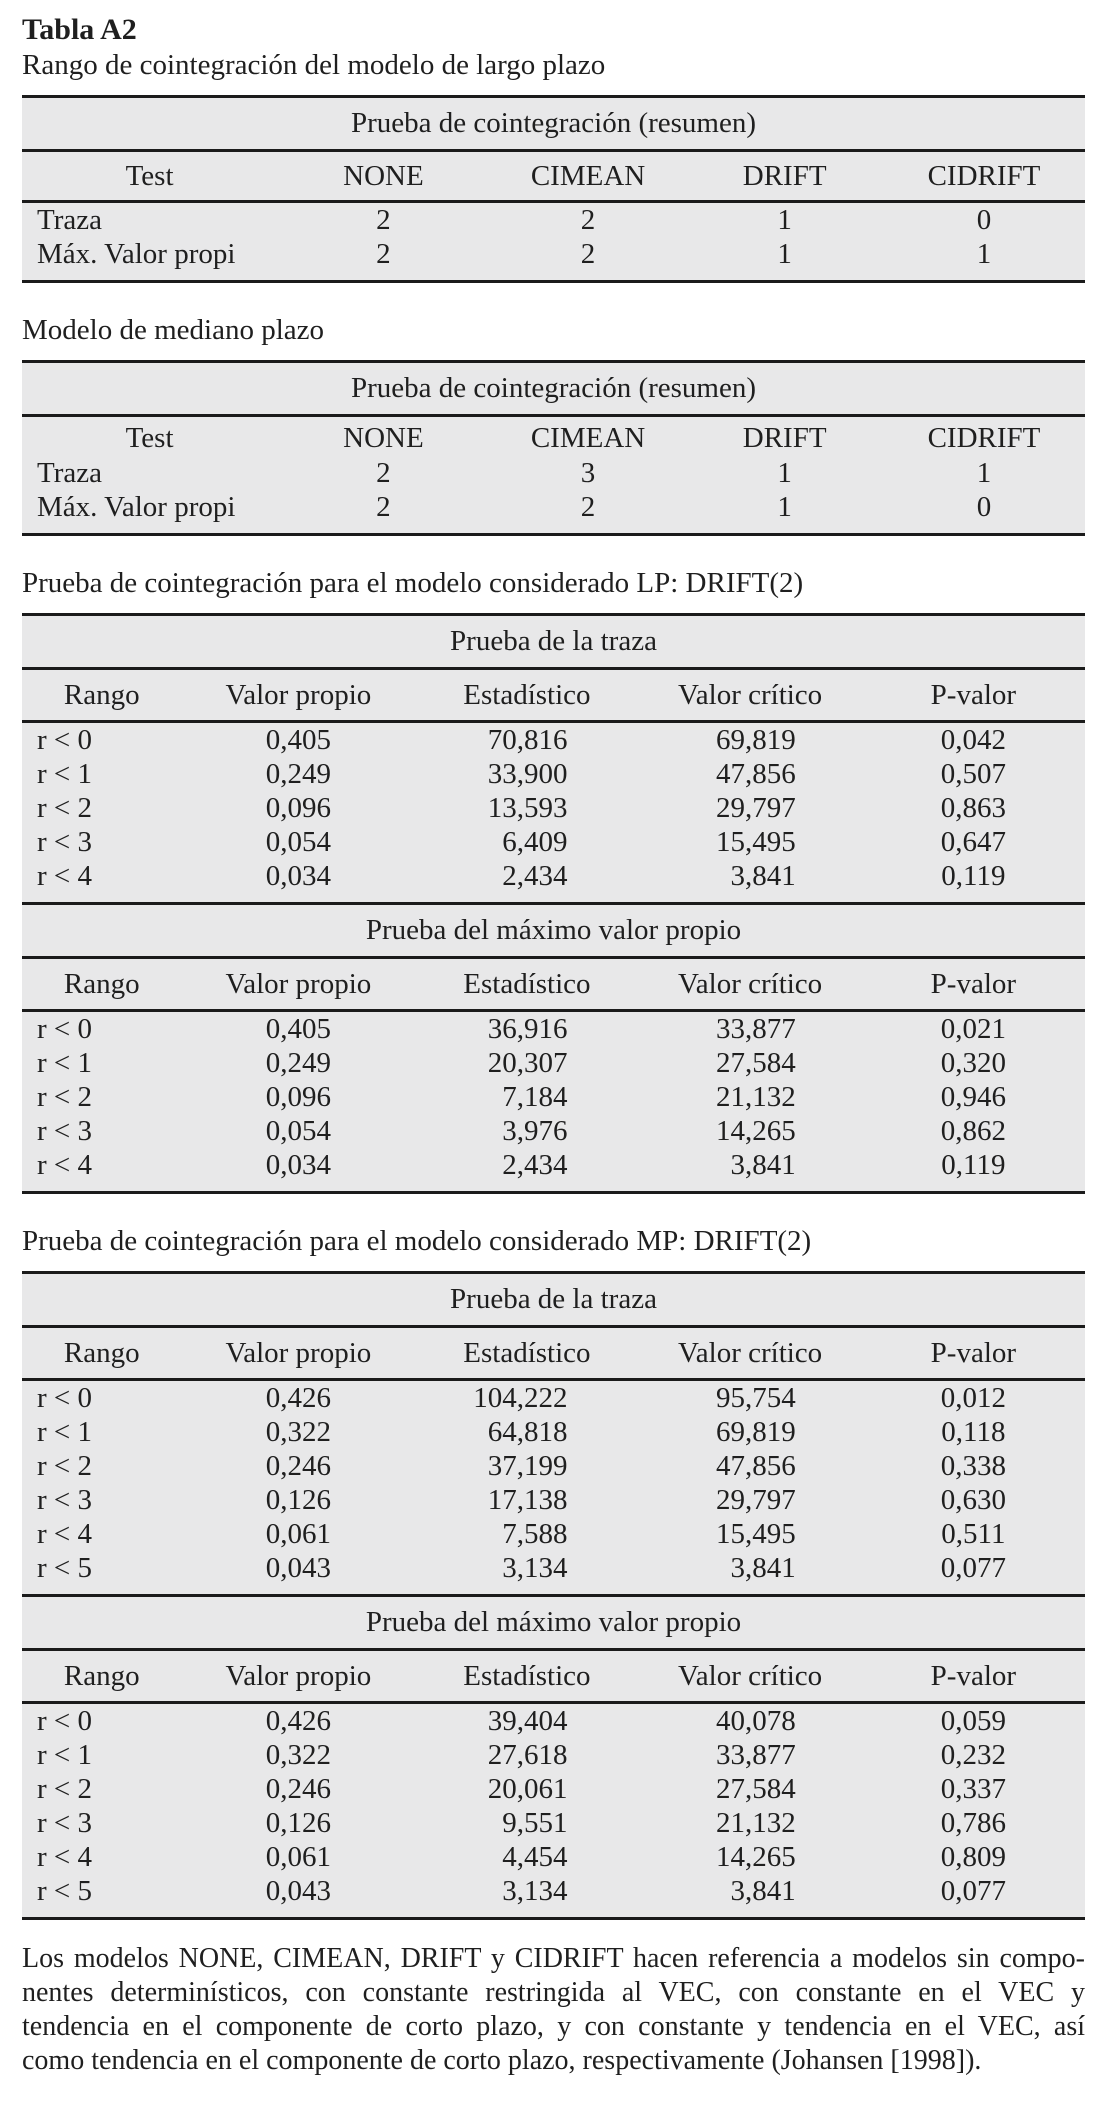 This screenshot has width=1104, height=2125. Describe the element at coordinates (588, 177) in the screenshot. I see `column-header: CIMEAN` at that location.